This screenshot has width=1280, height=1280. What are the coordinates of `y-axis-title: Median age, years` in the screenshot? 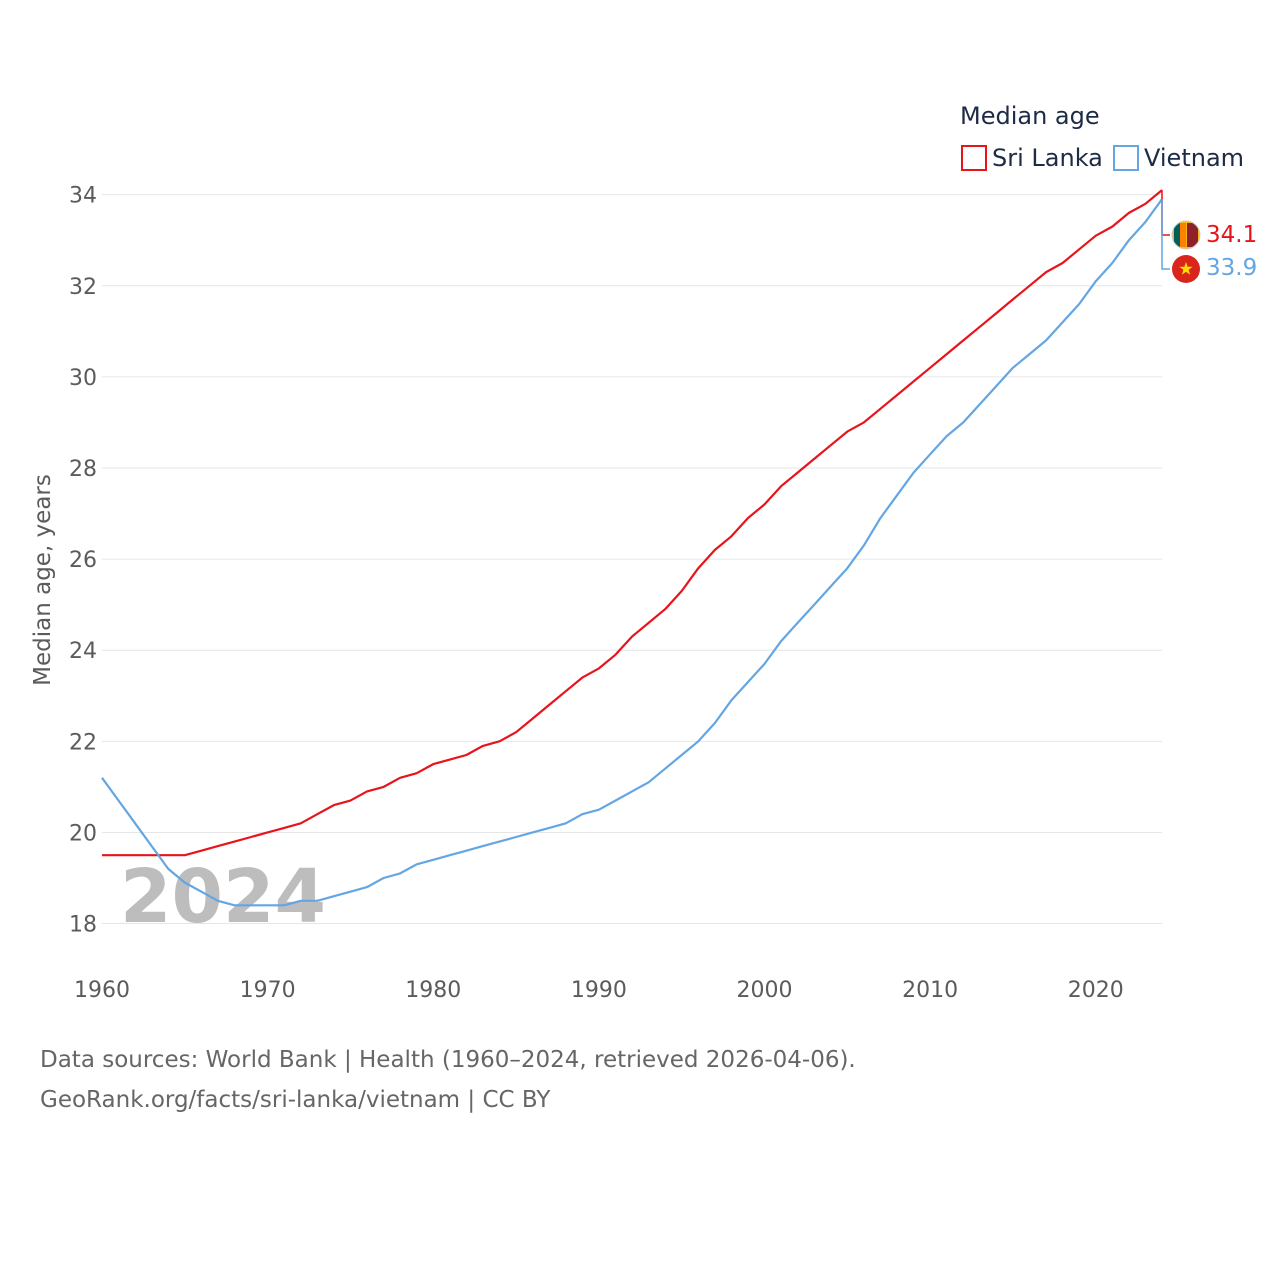 It's located at (43, 580).